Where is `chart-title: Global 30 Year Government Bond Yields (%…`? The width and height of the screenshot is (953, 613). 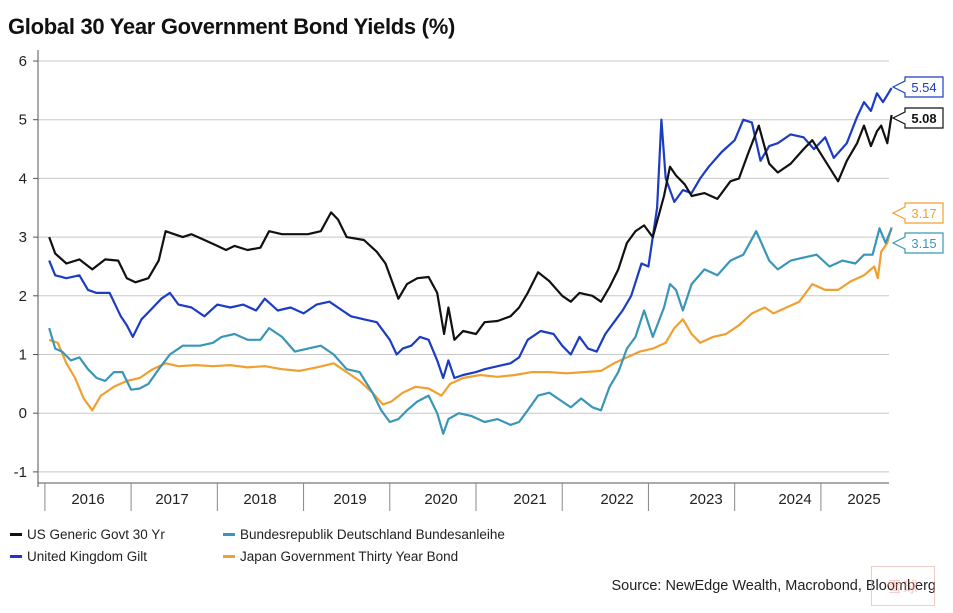
chart-title: Global 30 Year Government Bond Yields (%… is located at coordinates (231, 26).